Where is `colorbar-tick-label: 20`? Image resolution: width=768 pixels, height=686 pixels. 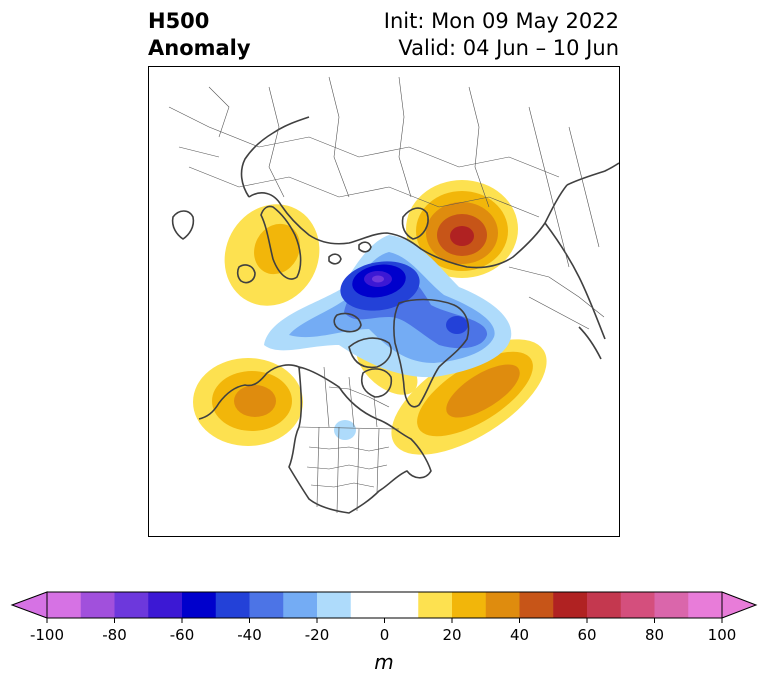
colorbar-tick-label: 20 is located at coordinates (452, 635).